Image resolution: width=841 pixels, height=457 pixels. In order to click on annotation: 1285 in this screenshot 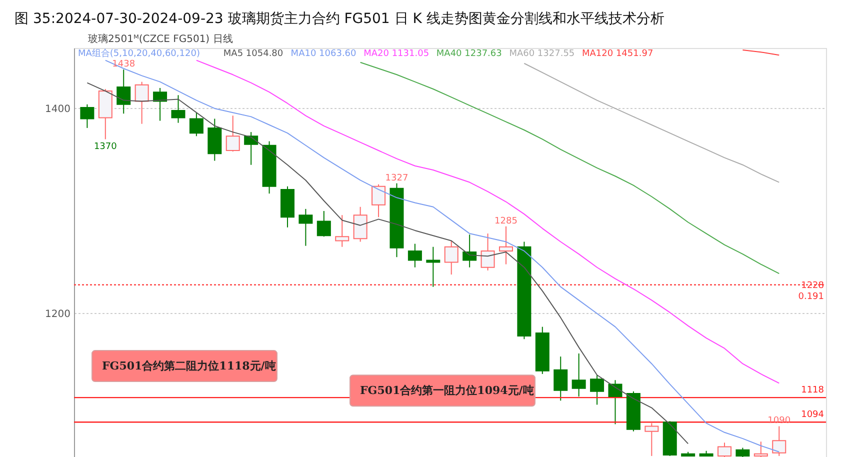, I will do `click(506, 221)`.